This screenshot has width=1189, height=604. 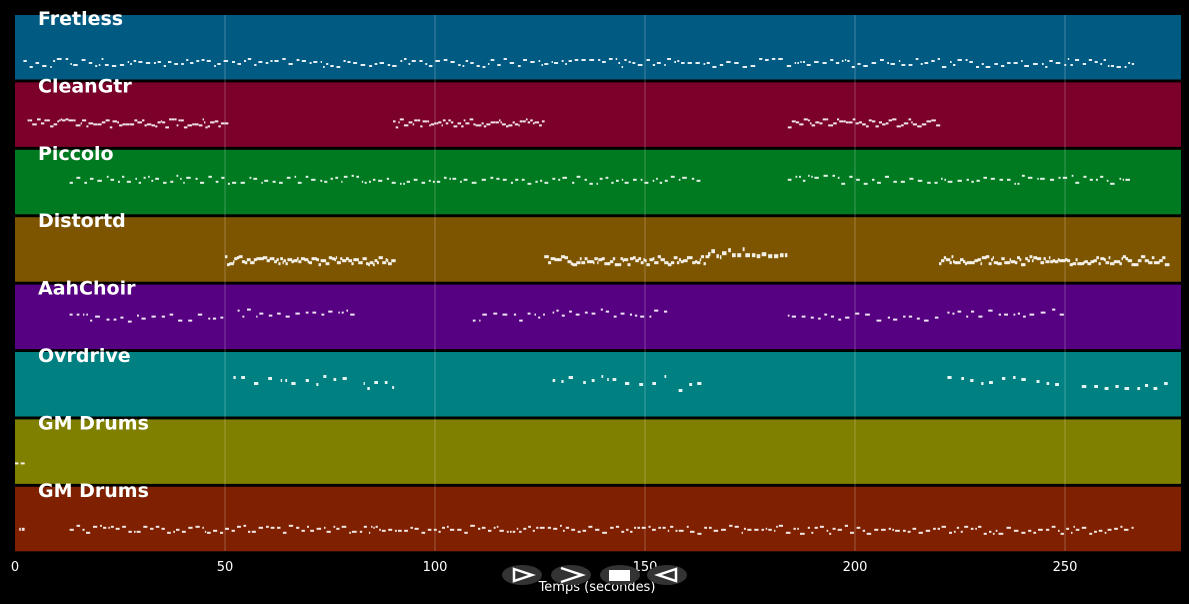 I want to click on tick-label: 100, so click(x=435, y=567).